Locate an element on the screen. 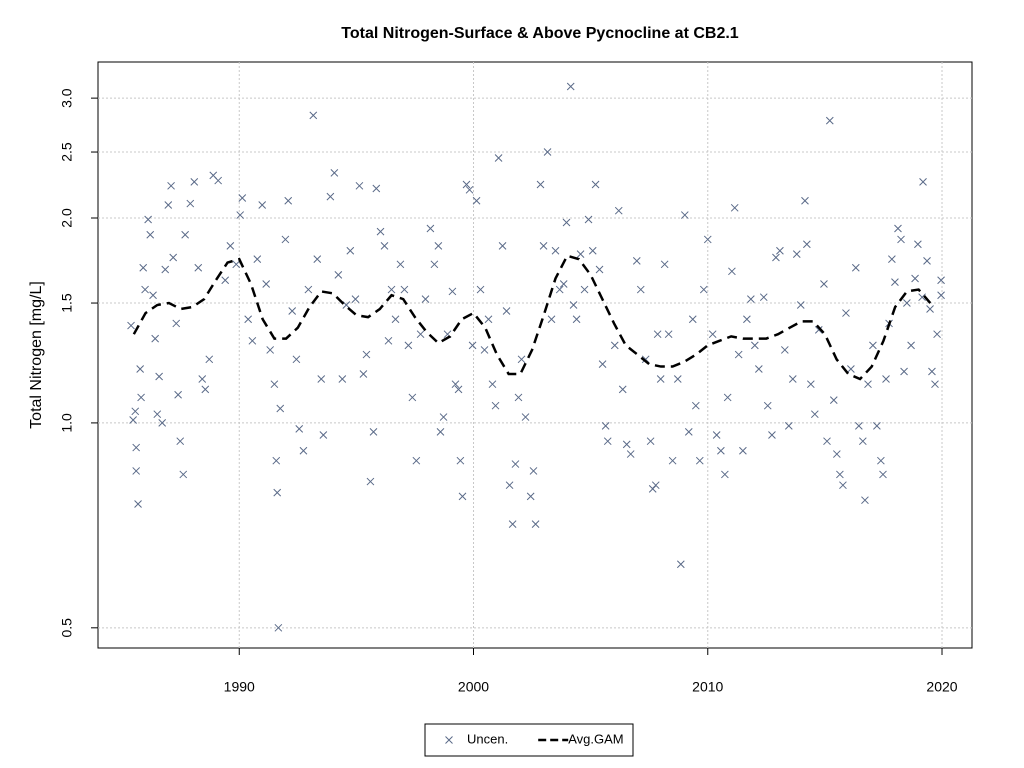 Image resolution: width=1024 pixels, height=768 pixels. y-tick-label: 1.0 is located at coordinates (67, 423).